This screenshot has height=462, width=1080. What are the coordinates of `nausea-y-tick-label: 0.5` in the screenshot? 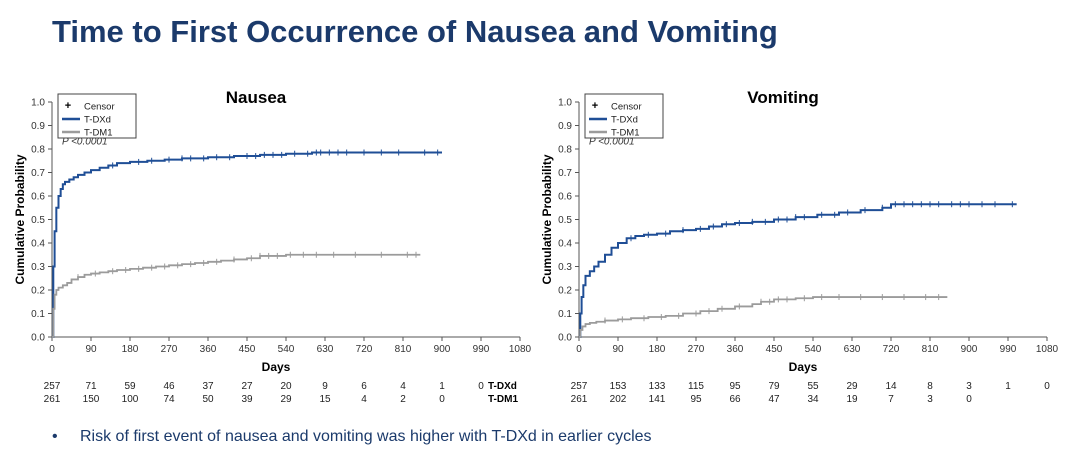 It's located at (38, 220).